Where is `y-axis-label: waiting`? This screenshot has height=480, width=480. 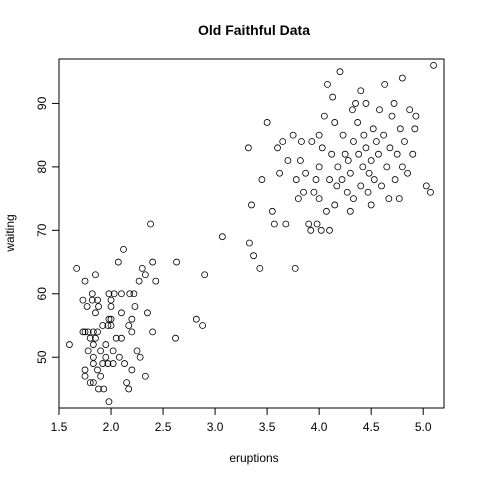
y-axis-label: waiting is located at coordinates (10, 233).